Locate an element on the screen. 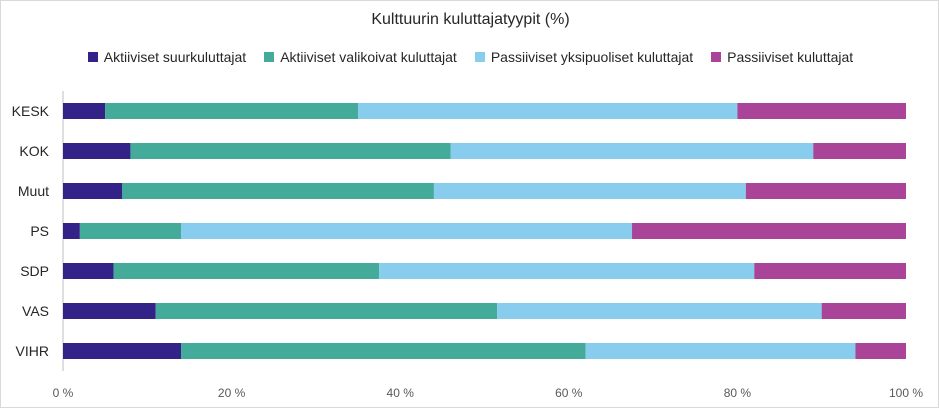  x-tick-label: 0 % is located at coordinates (63, 393).